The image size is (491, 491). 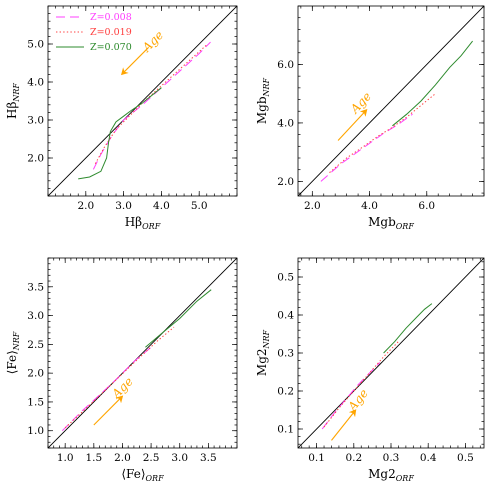 I want to click on legend-label: Z=0.070, so click(x=111, y=47).